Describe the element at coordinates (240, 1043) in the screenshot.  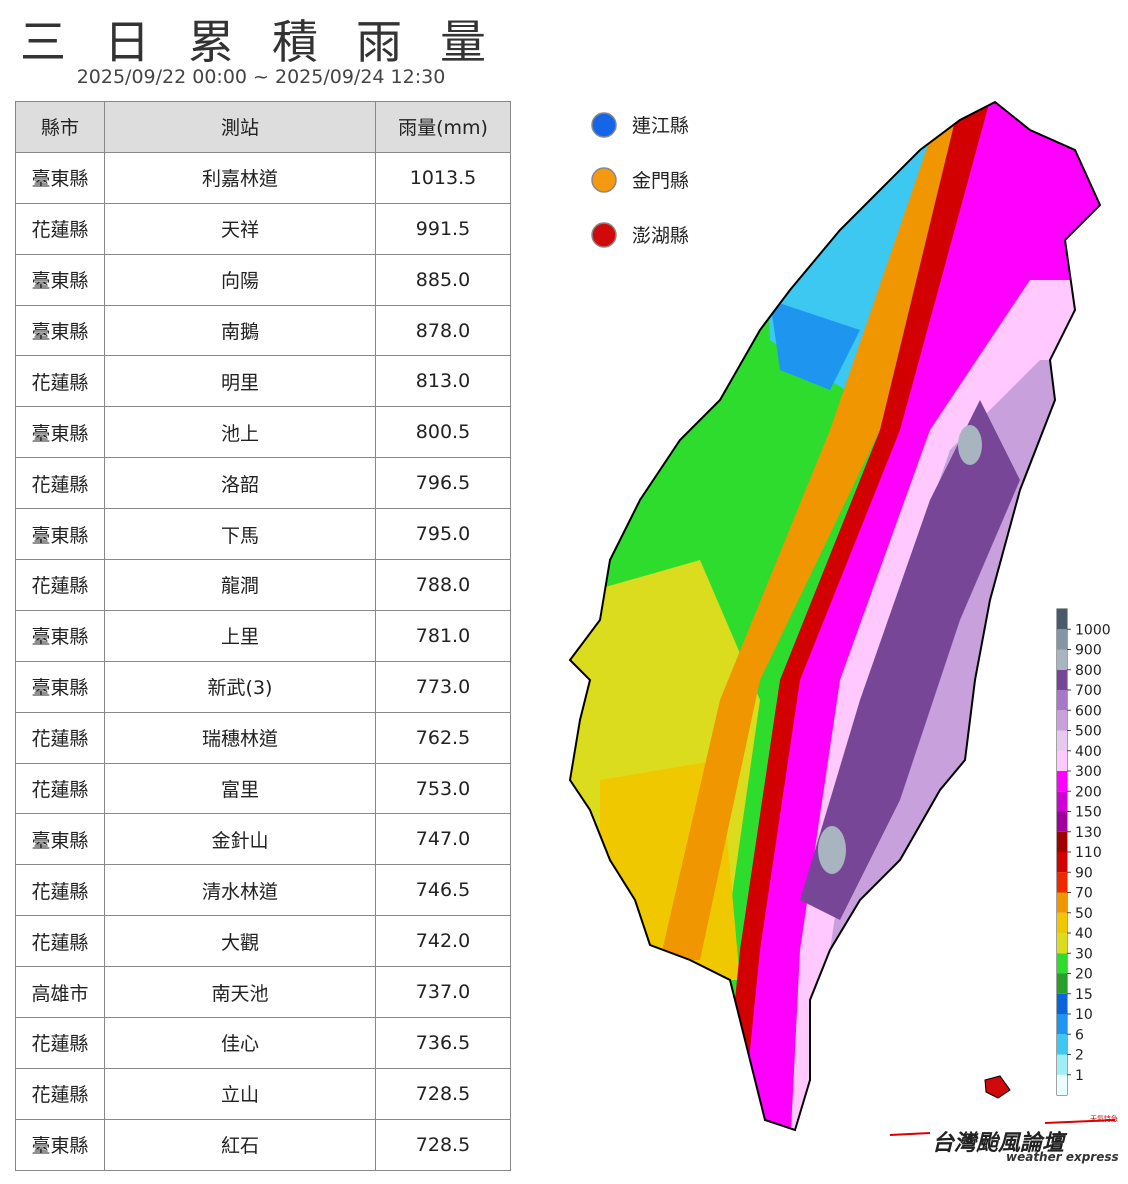
I see `table-cell: 佳心` at that location.